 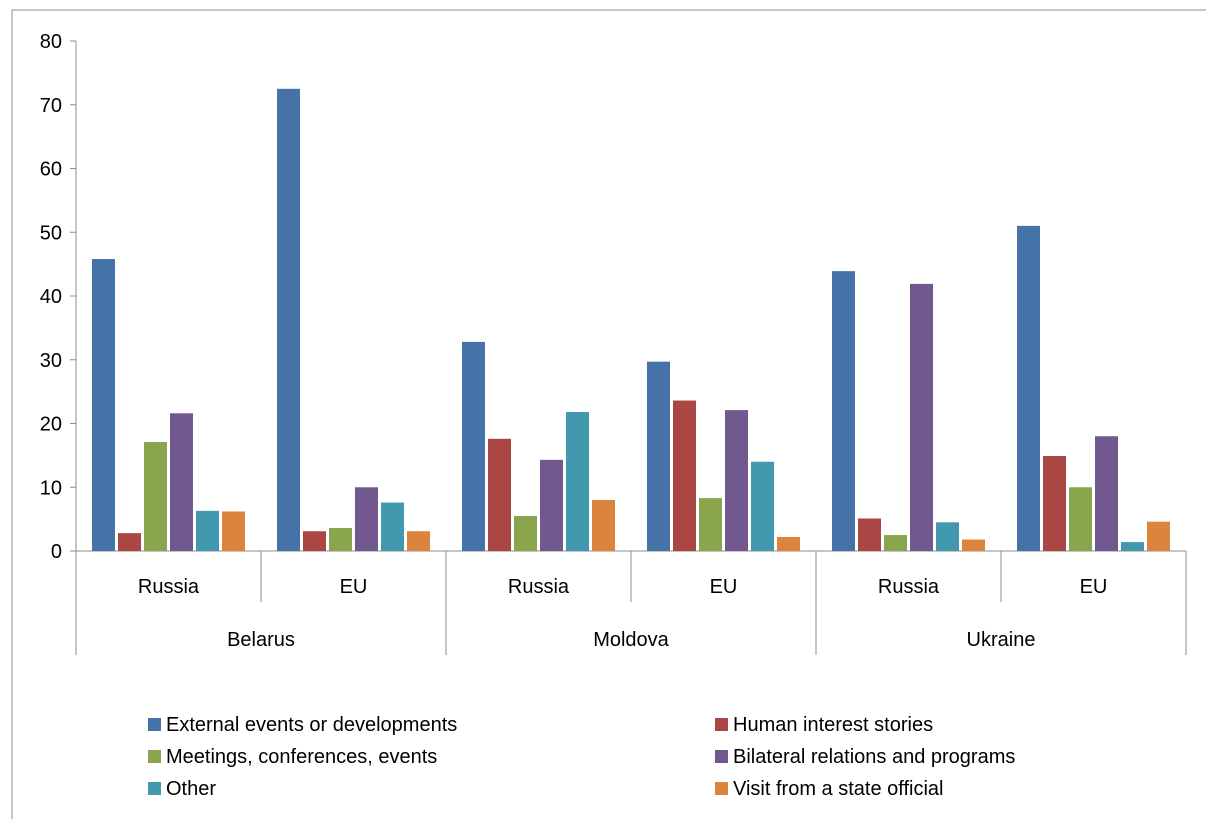 I want to click on legend-label: Other, so click(x=191, y=789).